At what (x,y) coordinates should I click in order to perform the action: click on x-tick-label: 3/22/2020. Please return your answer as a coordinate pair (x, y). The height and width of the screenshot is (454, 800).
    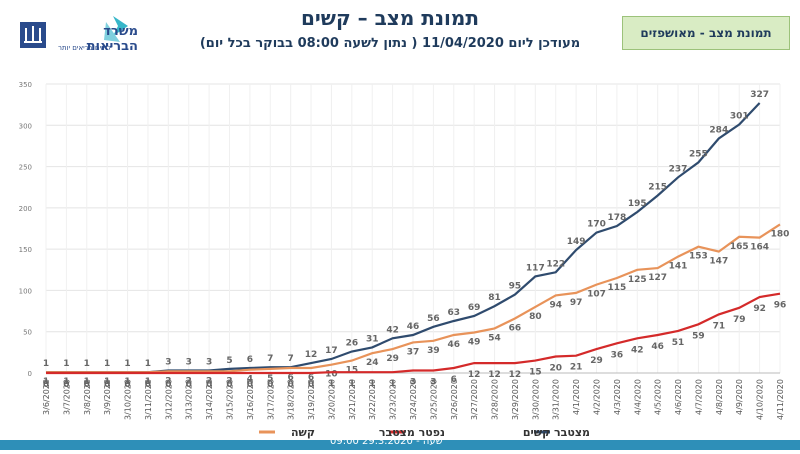
    Looking at the image, I should click on (372, 399).